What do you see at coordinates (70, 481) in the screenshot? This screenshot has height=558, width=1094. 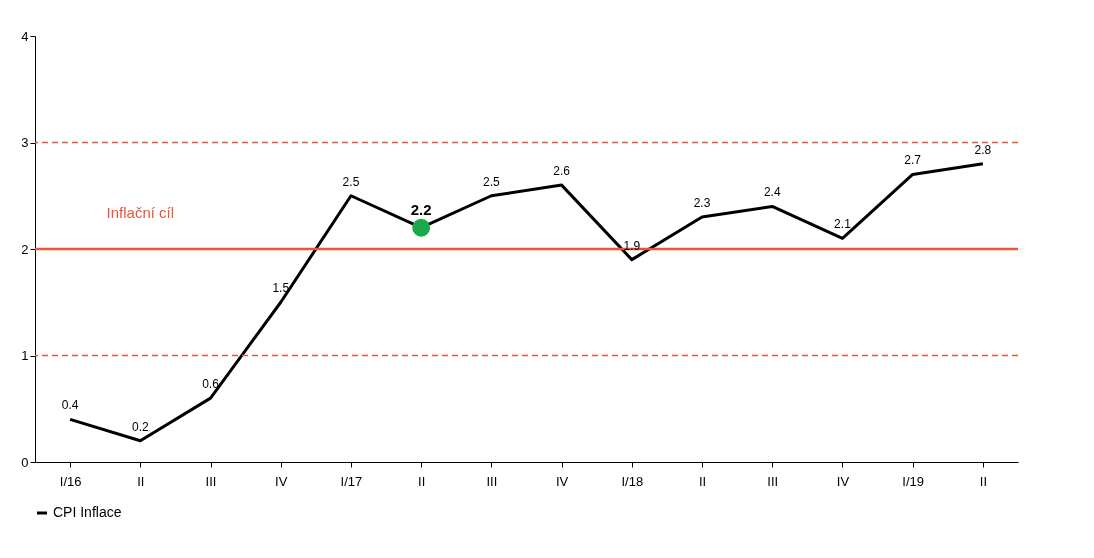 I see `x-tick-label: I/16` at bounding box center [70, 481].